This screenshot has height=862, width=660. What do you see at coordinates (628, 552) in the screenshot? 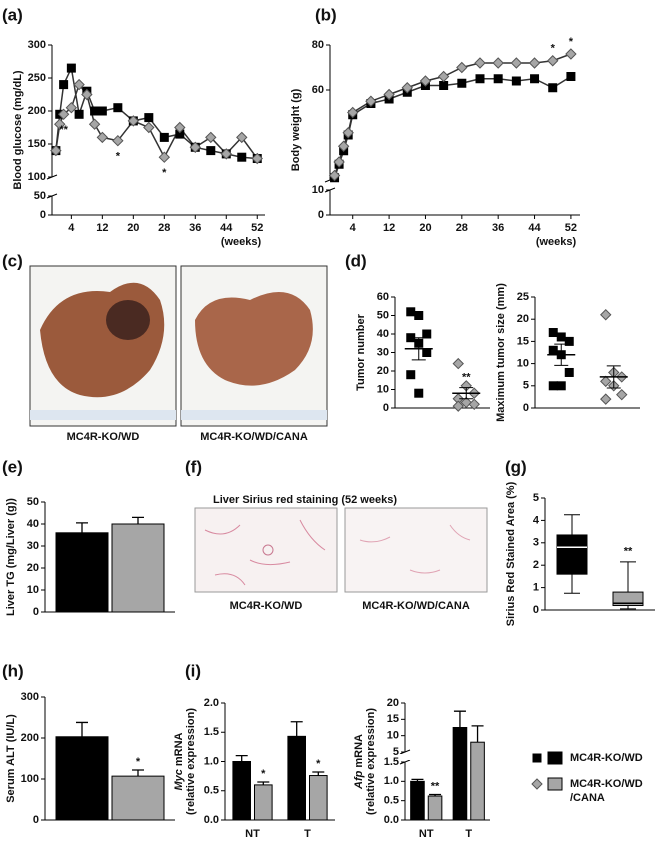
I see `significance: **` at bounding box center [628, 552].